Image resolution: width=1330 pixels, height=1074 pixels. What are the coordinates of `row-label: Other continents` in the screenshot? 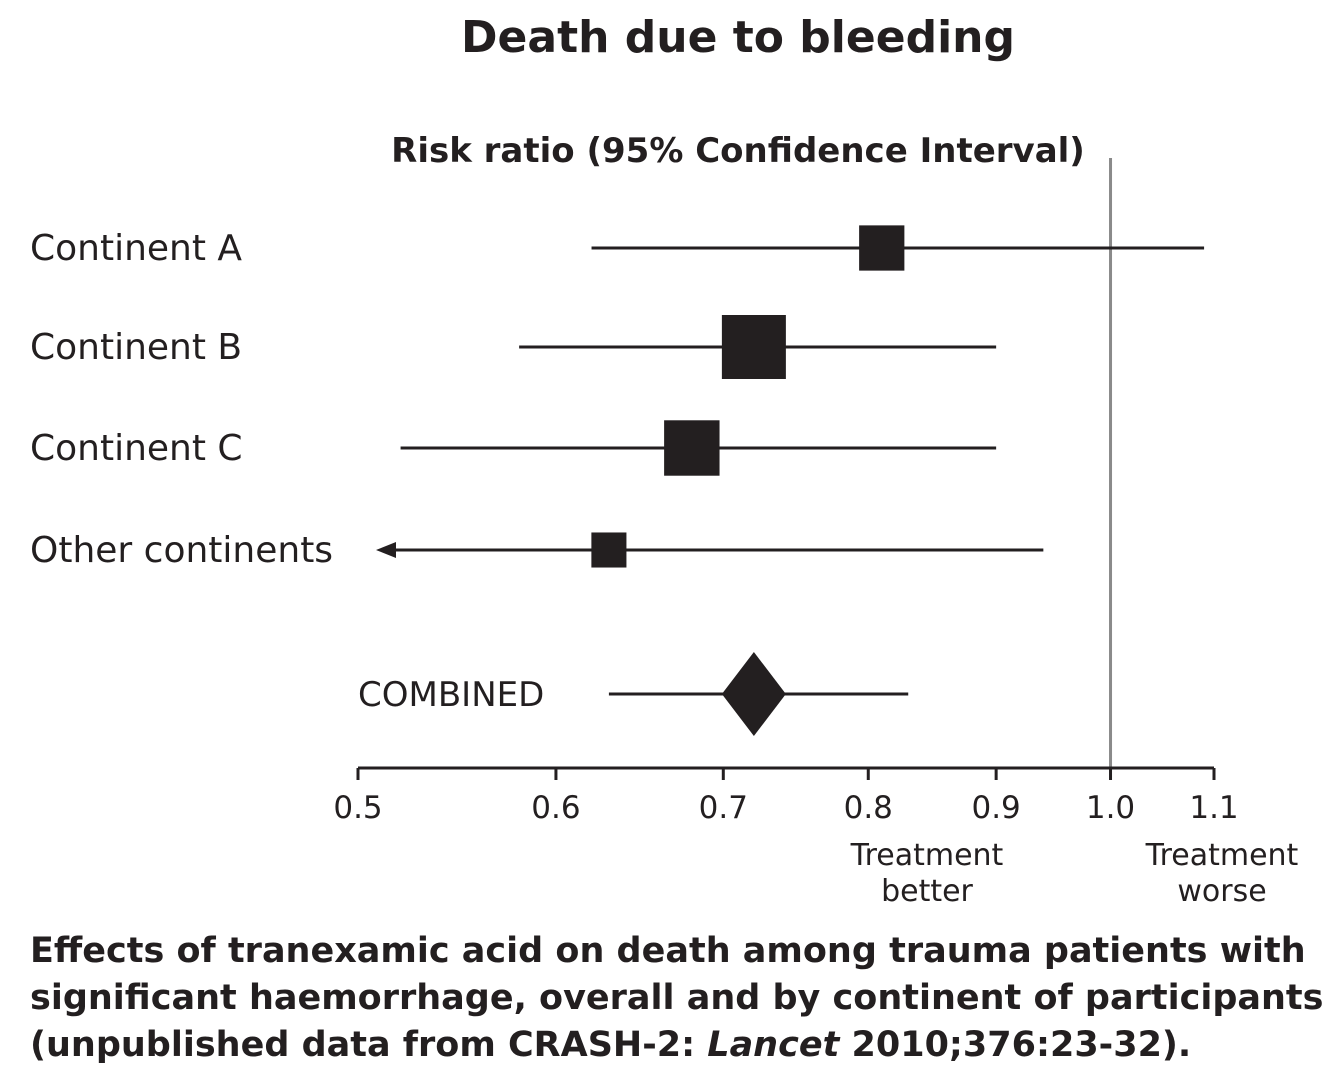 It's located at (181, 550).